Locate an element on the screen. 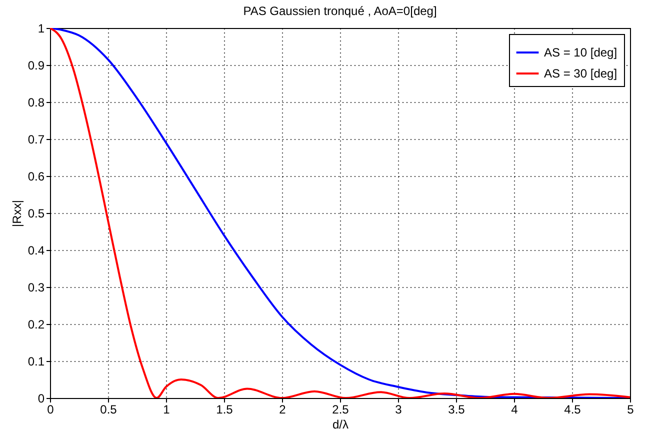 The width and height of the screenshot is (648, 442). x-tick-label: 2 is located at coordinates (282, 409).